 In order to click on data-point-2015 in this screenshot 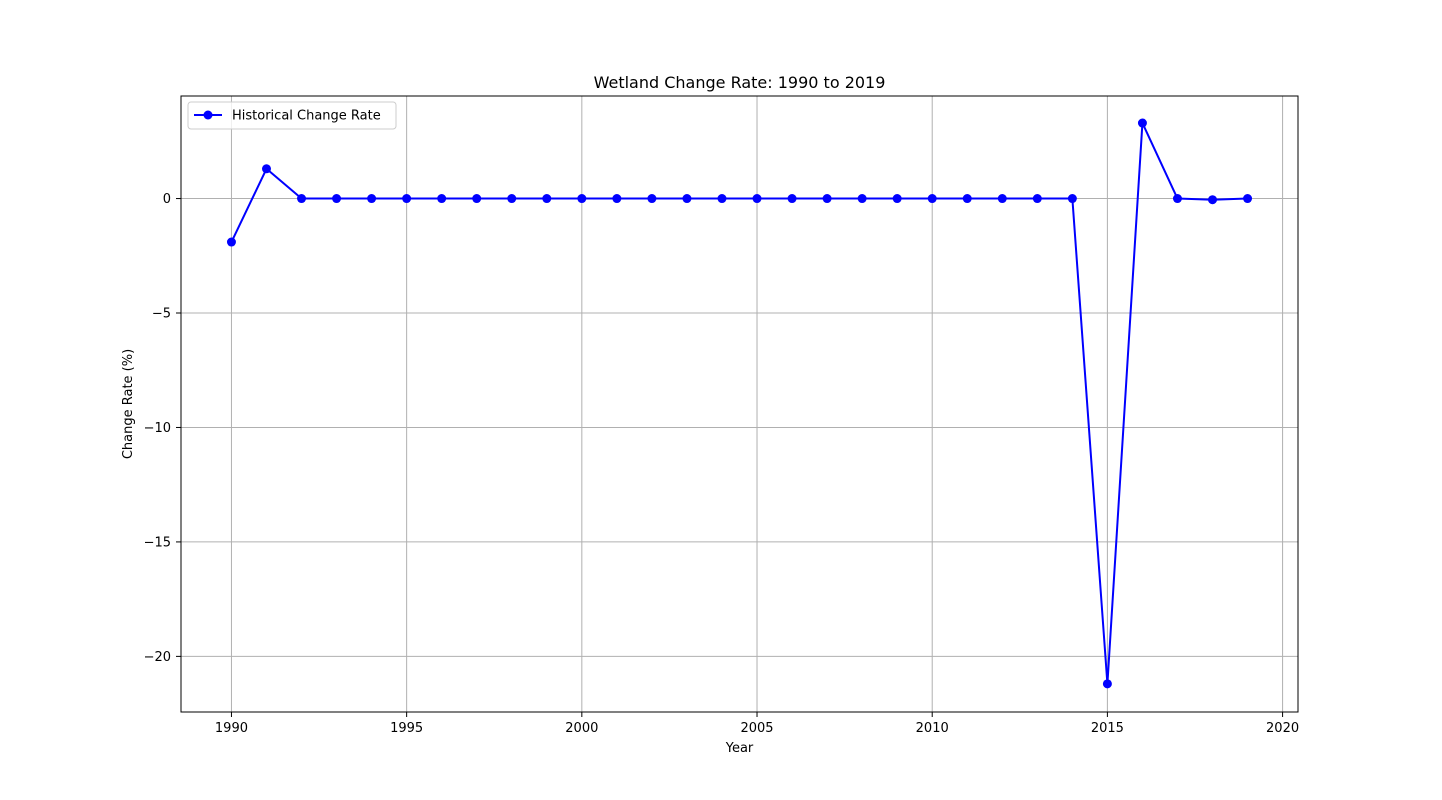, I will do `click(1107, 684)`.